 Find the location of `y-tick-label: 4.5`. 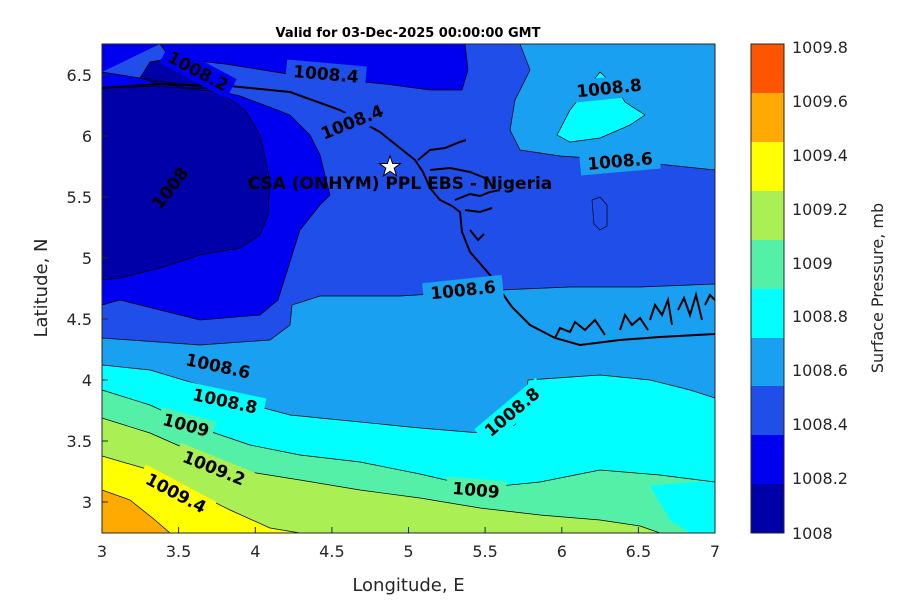

y-tick-label: 4.5 is located at coordinates (79, 319).